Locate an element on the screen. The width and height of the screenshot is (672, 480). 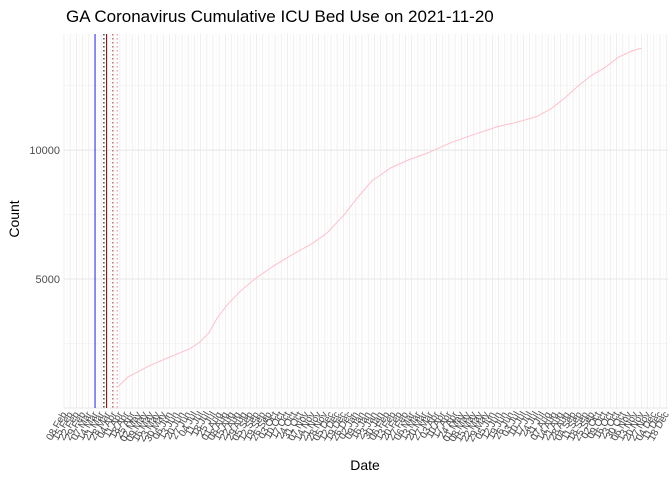
y-tick-label: 10000 is located at coordinates (44, 151).